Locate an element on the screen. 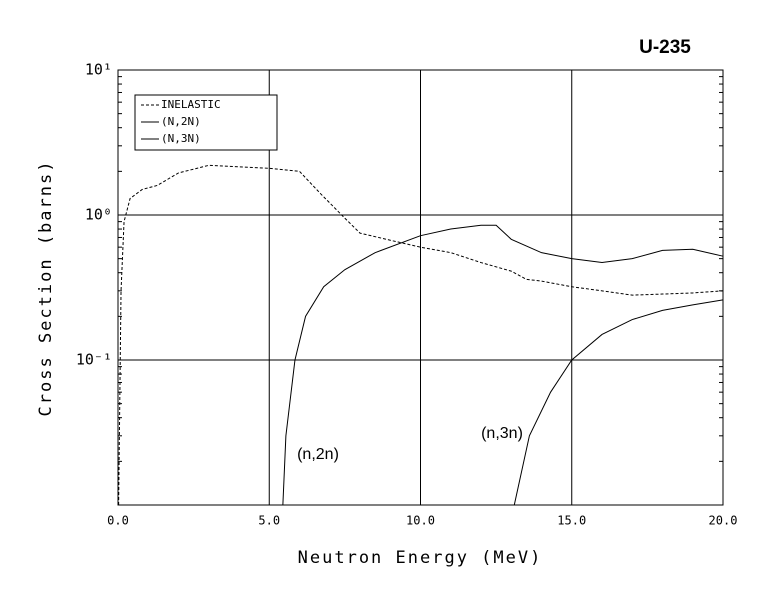 The width and height of the screenshot is (780, 594). x-tick-label: 15.0 is located at coordinates (571, 521).